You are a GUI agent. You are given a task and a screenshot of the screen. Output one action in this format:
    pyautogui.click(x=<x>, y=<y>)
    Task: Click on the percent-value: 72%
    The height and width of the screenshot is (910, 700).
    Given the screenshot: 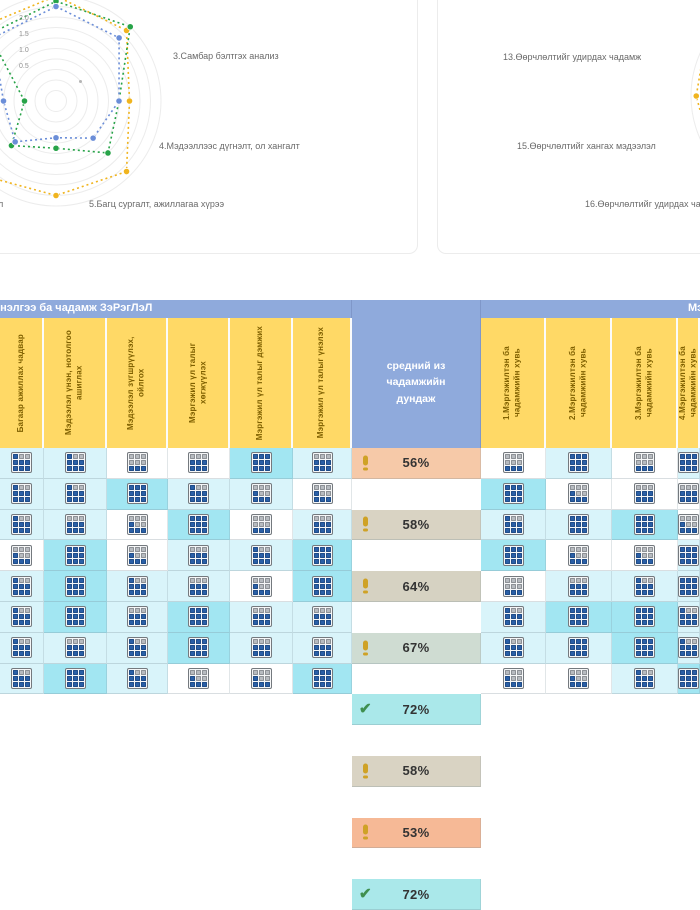 What is the action you would take?
    pyautogui.click(x=416, y=894)
    